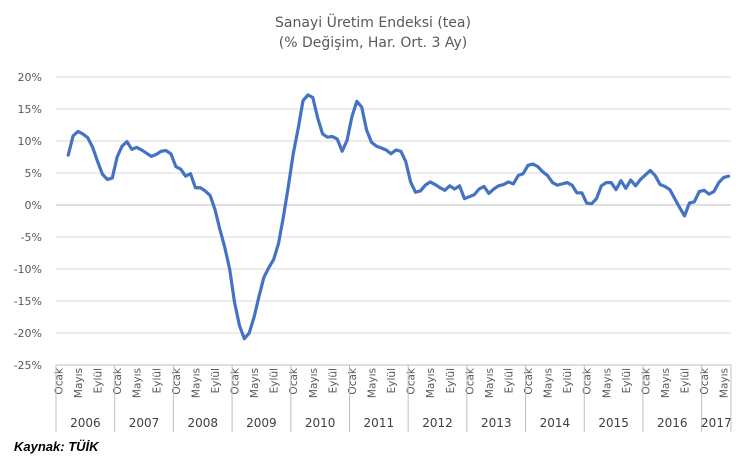  Describe the element at coordinates (33, 205) in the screenshot. I see `y-tick-label: 0%` at that location.